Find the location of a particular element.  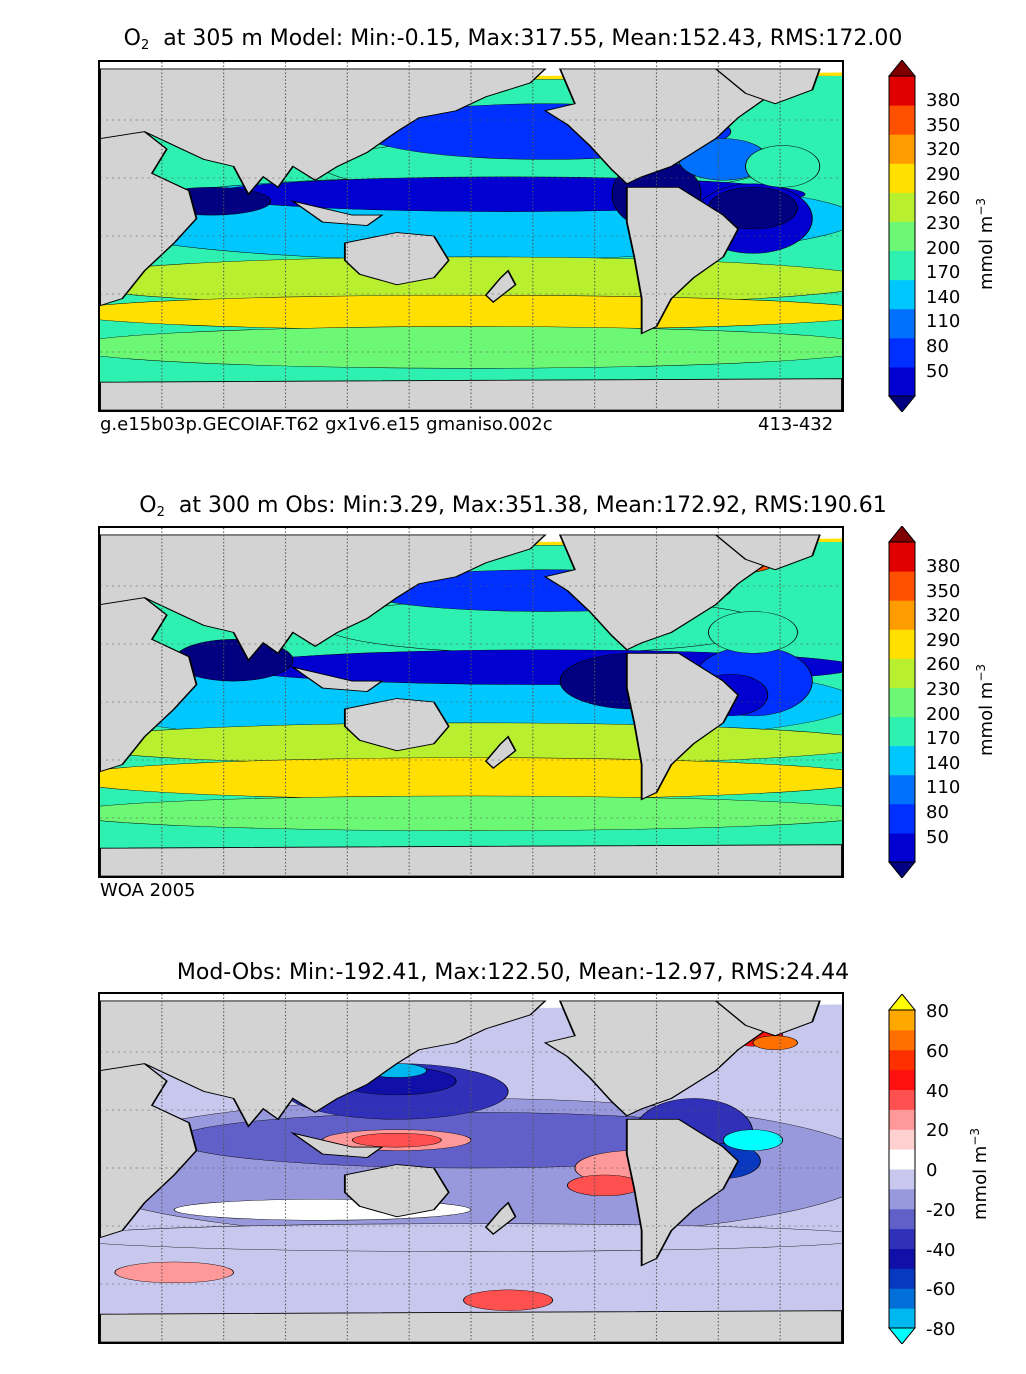

land-africa-obs is located at coordinates (149, 685).